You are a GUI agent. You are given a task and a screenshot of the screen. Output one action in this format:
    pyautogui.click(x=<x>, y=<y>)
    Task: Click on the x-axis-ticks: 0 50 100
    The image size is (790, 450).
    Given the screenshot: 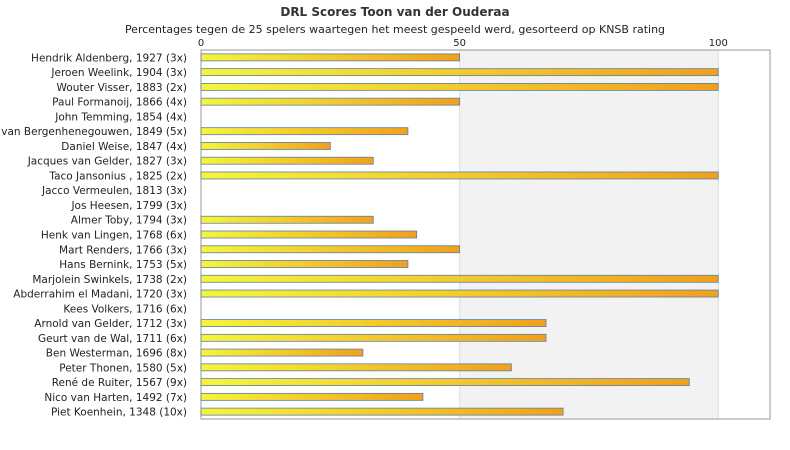 What is the action you would take?
    pyautogui.click(x=463, y=43)
    